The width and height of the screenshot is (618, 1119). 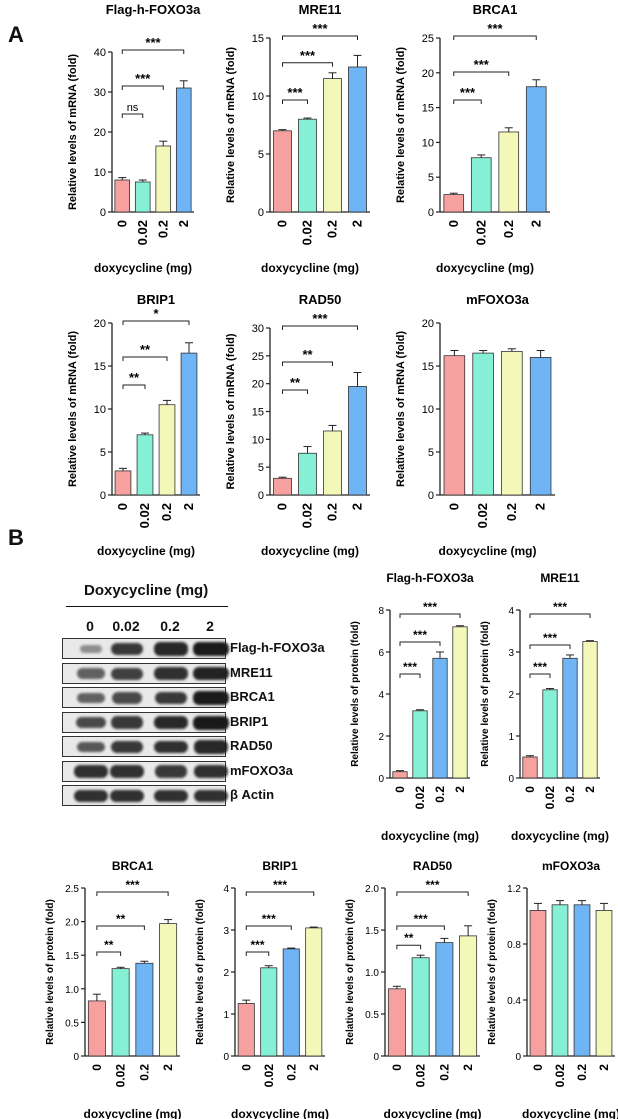 What do you see at coordinates (511, 611) in the screenshot?
I see `y-tick-label: 4` at bounding box center [511, 611].